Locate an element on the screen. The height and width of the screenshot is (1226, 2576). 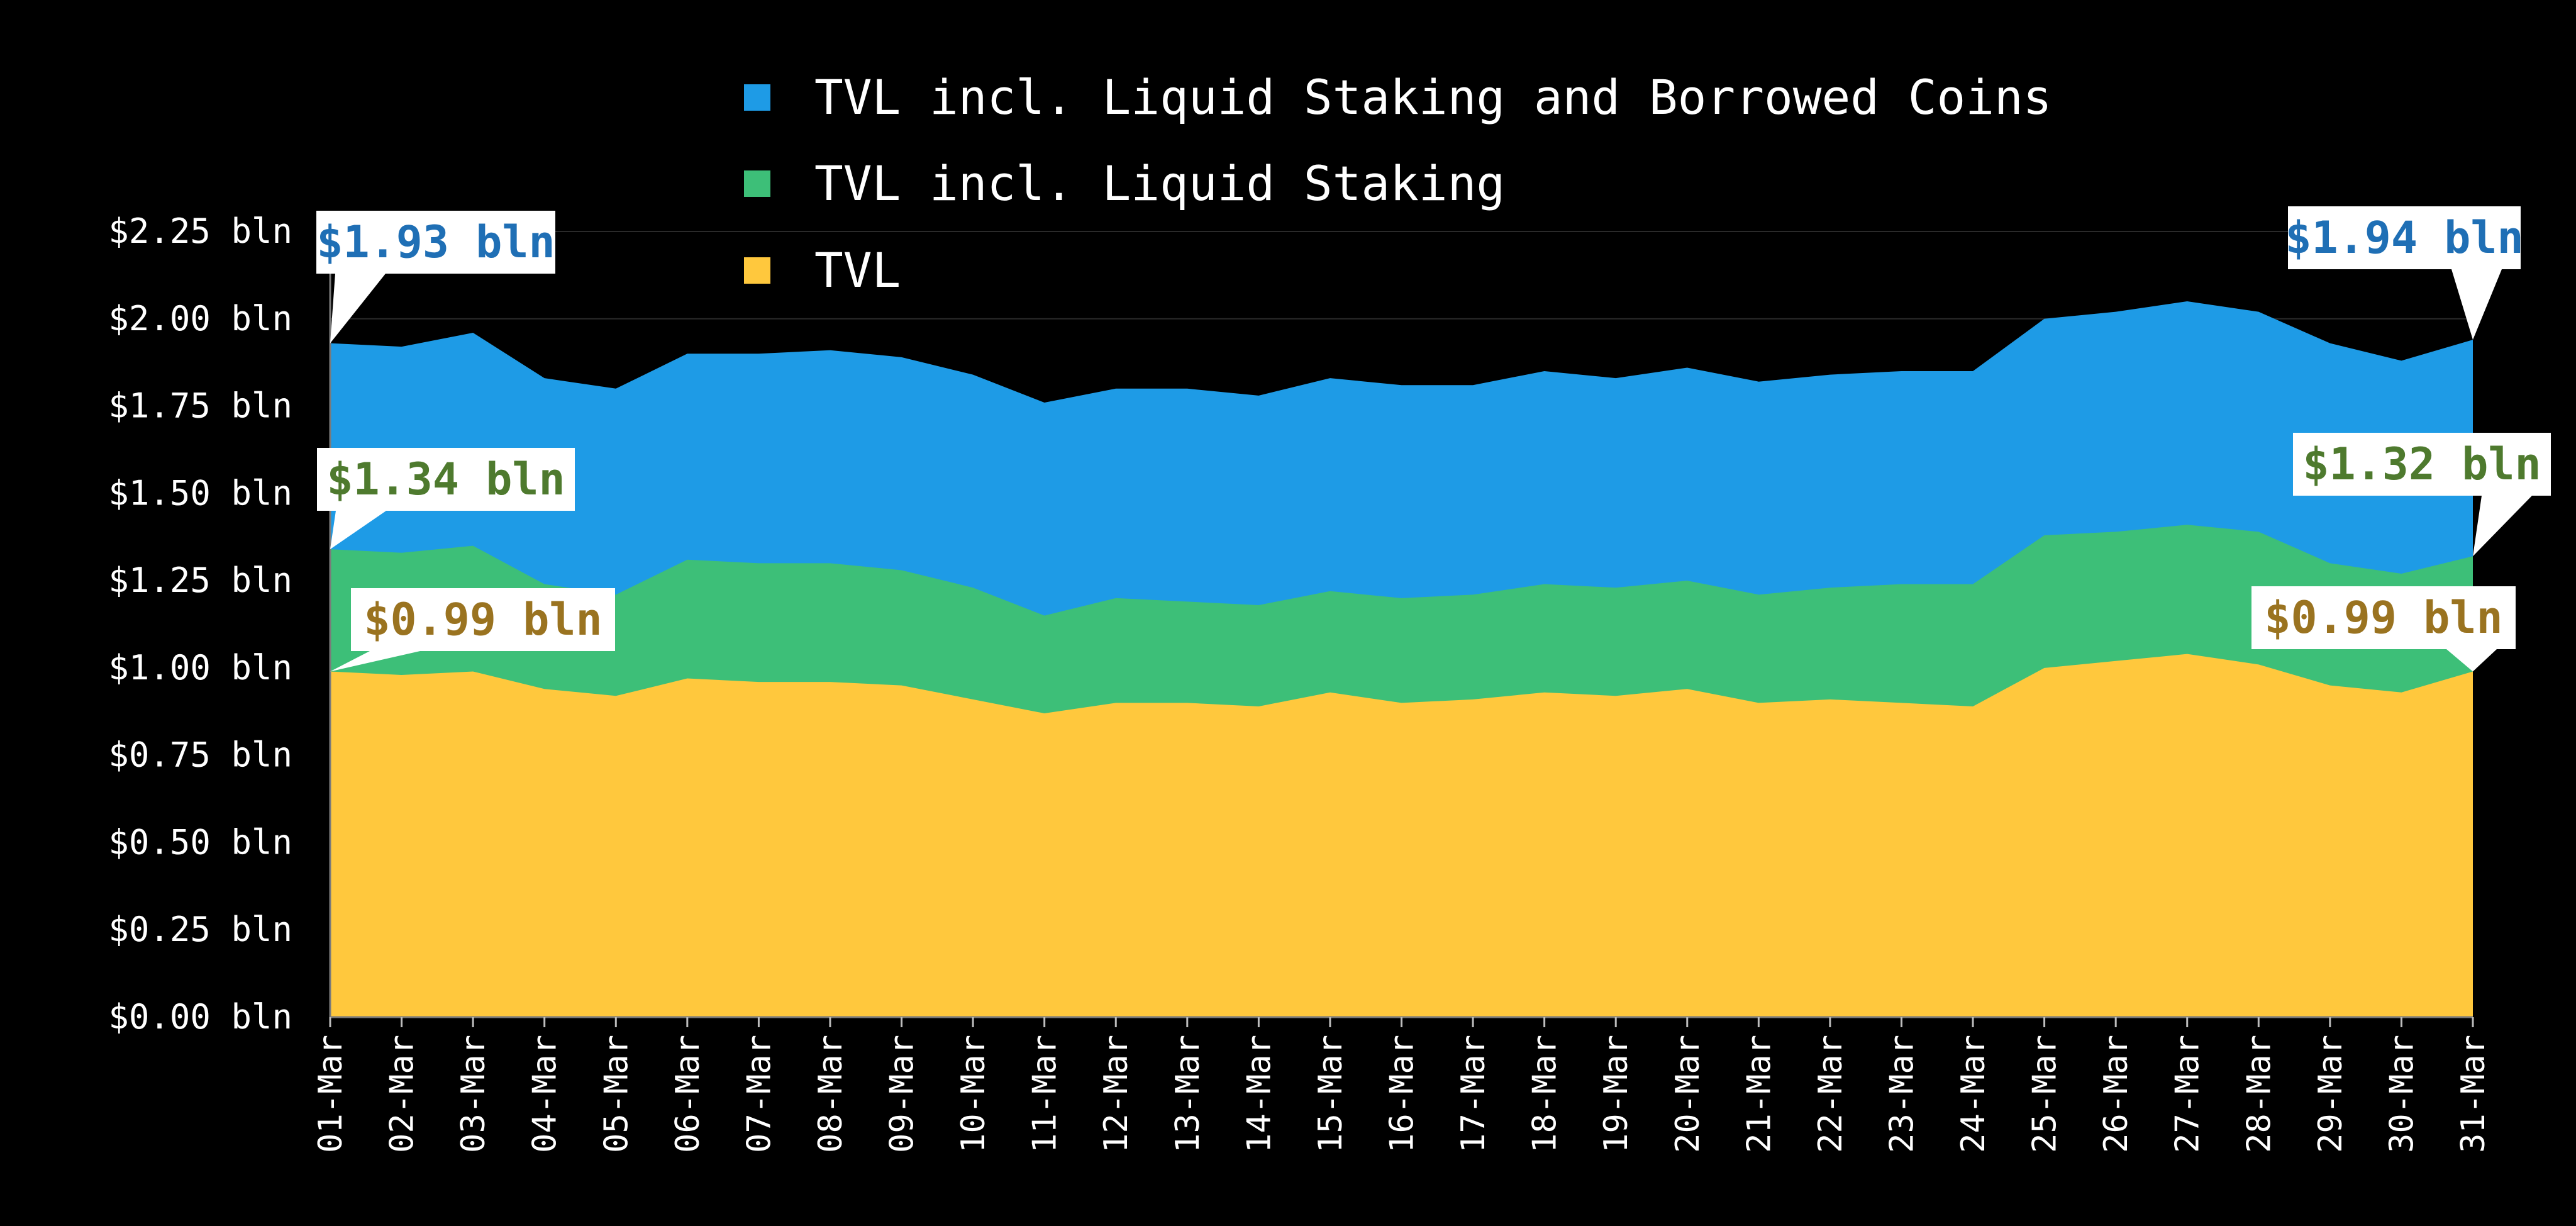
callout-label: $1.32 bln is located at coordinates (2421, 464).